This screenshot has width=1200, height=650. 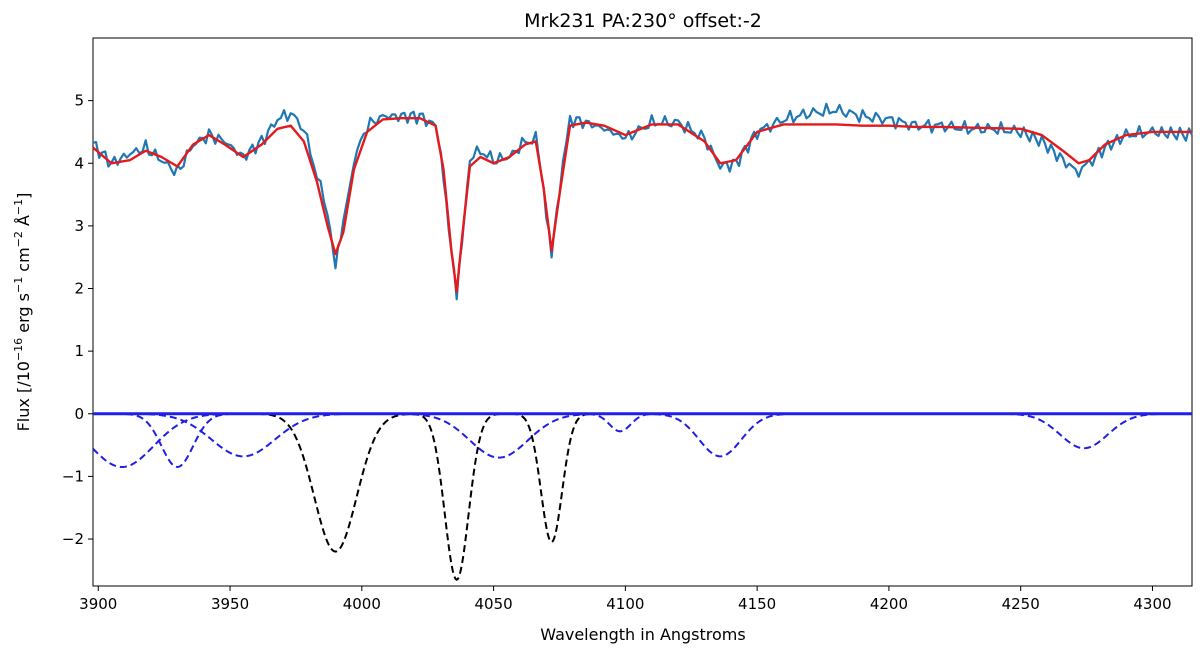 I want to click on x-tick-label: 4000, so click(x=362, y=604).